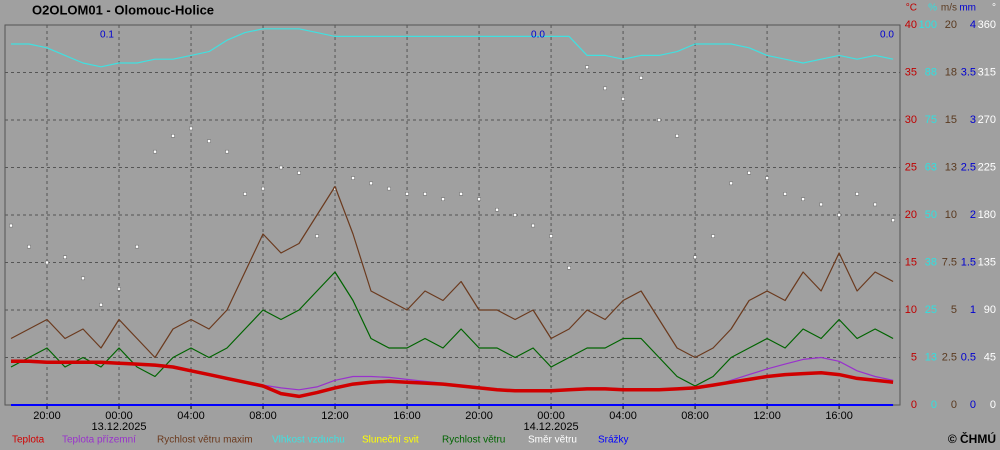  Describe the element at coordinates (928, 25) in the screenshot. I see `y-tick-label: 100` at that location.